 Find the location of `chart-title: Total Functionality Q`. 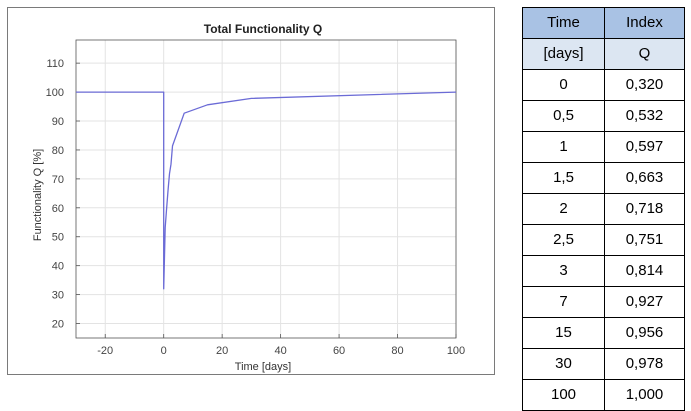

chart-title: Total Functionality Q is located at coordinates (263, 29).